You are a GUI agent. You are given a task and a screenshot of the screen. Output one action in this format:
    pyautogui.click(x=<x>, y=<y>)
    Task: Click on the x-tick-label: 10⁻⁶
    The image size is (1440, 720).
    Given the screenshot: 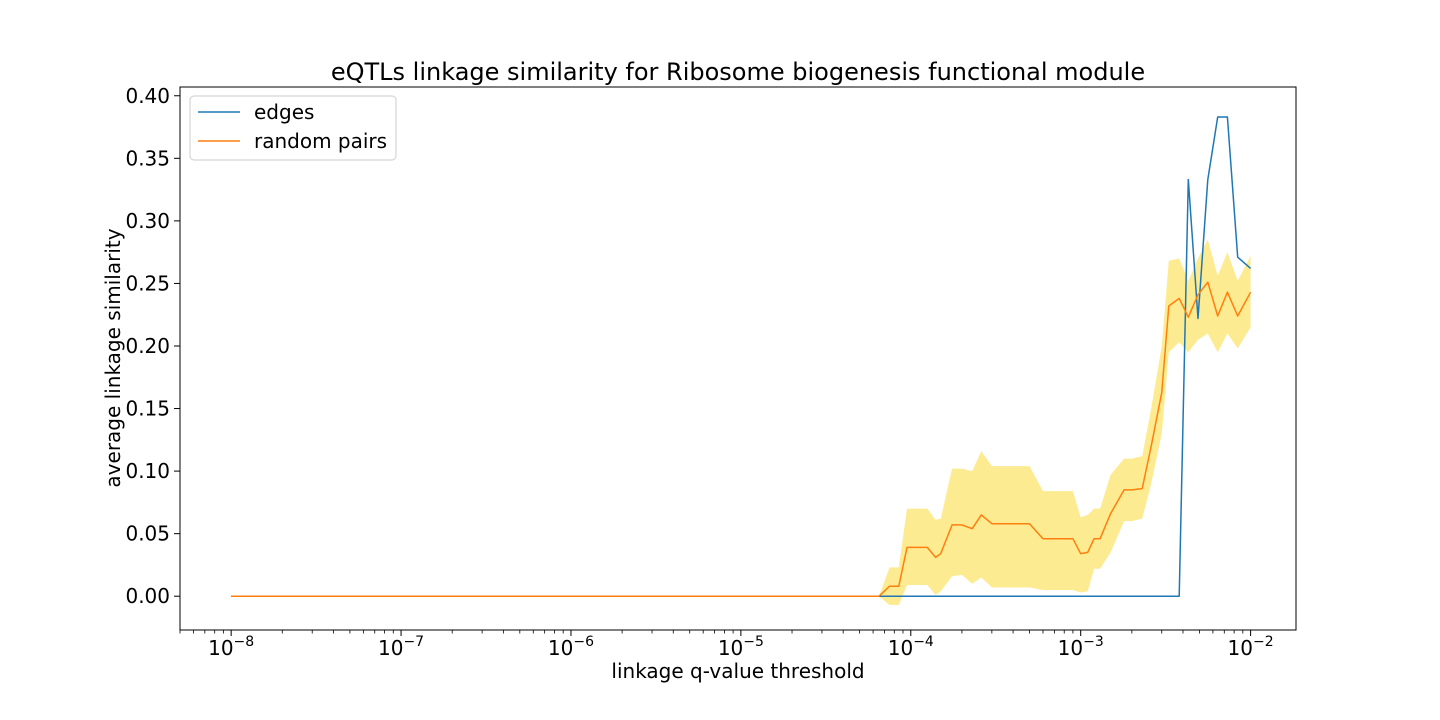 What is the action you would take?
    pyautogui.click(x=571, y=647)
    